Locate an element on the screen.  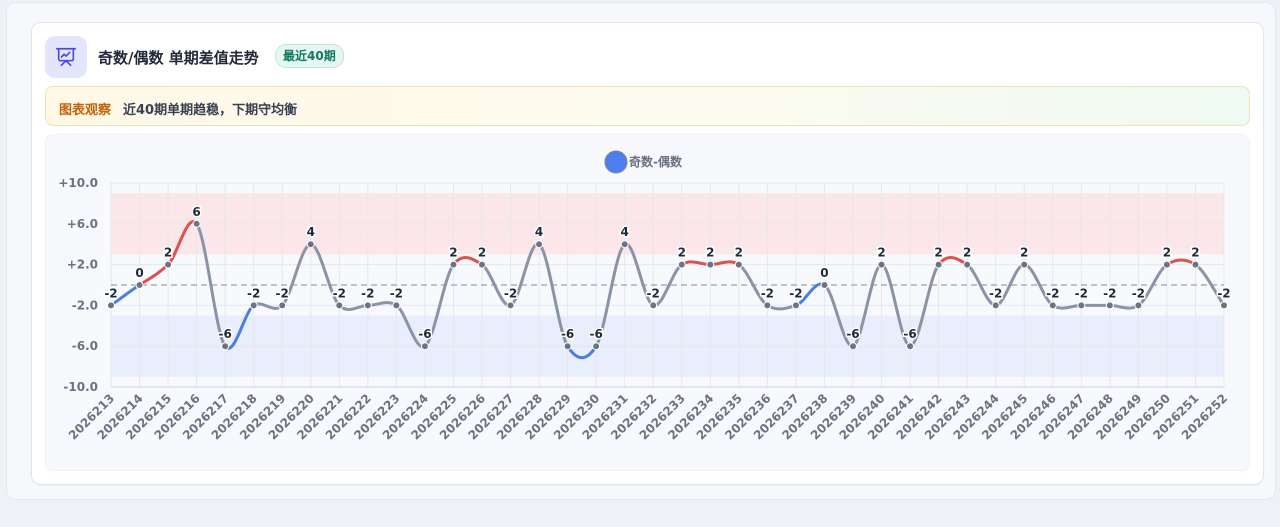
range-badge: 最近40期 is located at coordinates (309, 56).